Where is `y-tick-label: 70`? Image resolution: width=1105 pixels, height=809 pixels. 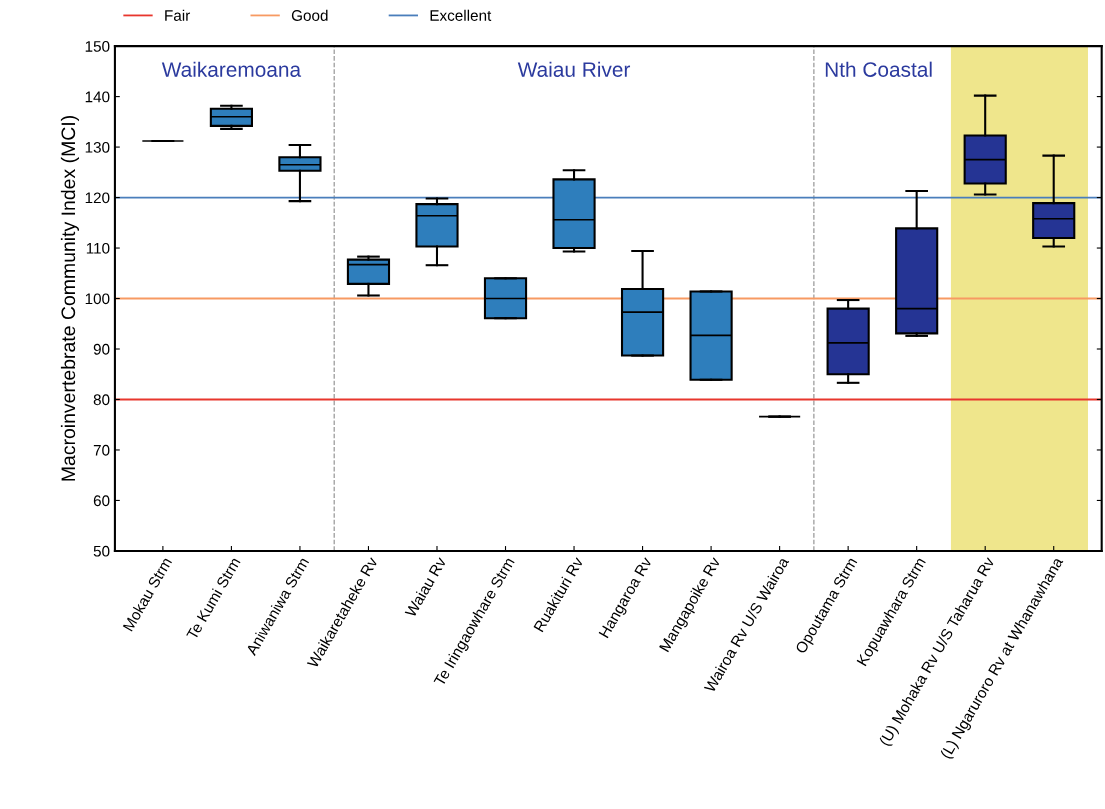
y-tick-label: 70 is located at coordinates (101, 450).